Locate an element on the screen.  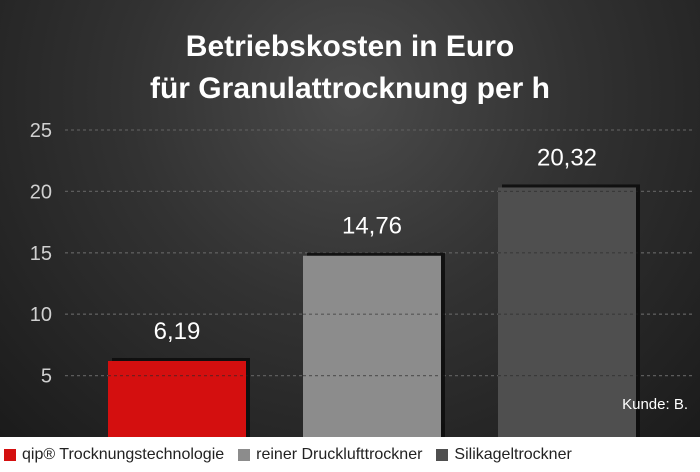
footnote-customer: Kunde: B. is located at coordinates (655, 404).